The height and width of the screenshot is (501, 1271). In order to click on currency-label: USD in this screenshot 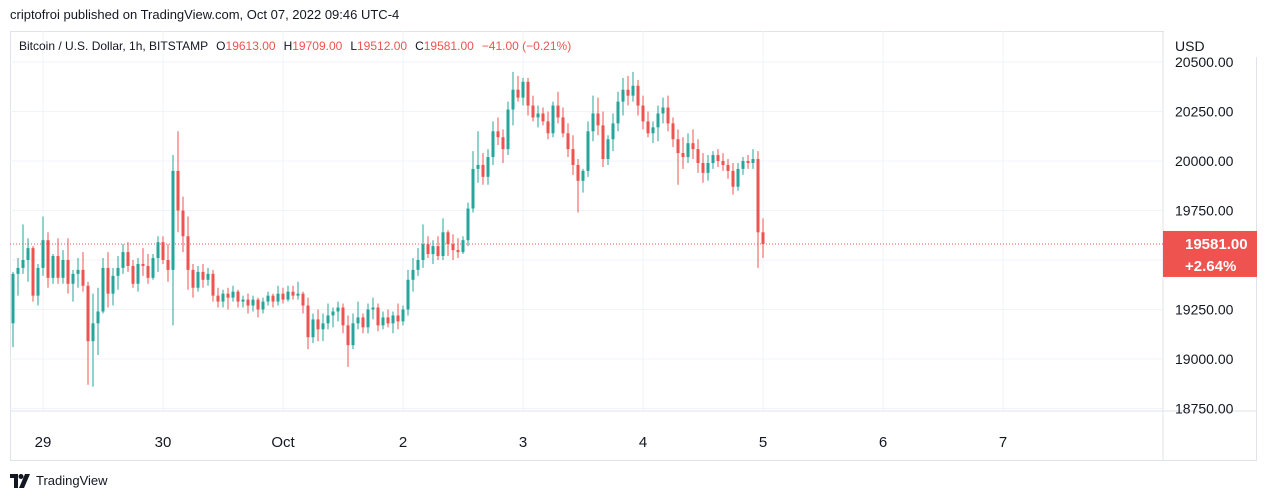, I will do `click(1190, 46)`.